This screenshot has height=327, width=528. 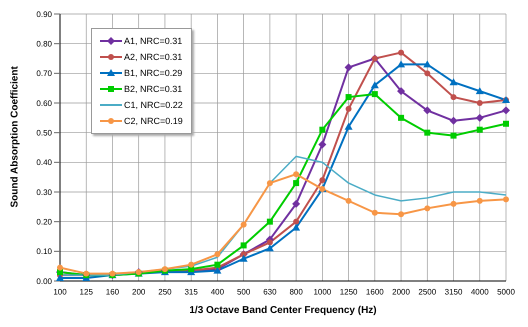 I want to click on x-tick-label: 2000, so click(x=401, y=292).